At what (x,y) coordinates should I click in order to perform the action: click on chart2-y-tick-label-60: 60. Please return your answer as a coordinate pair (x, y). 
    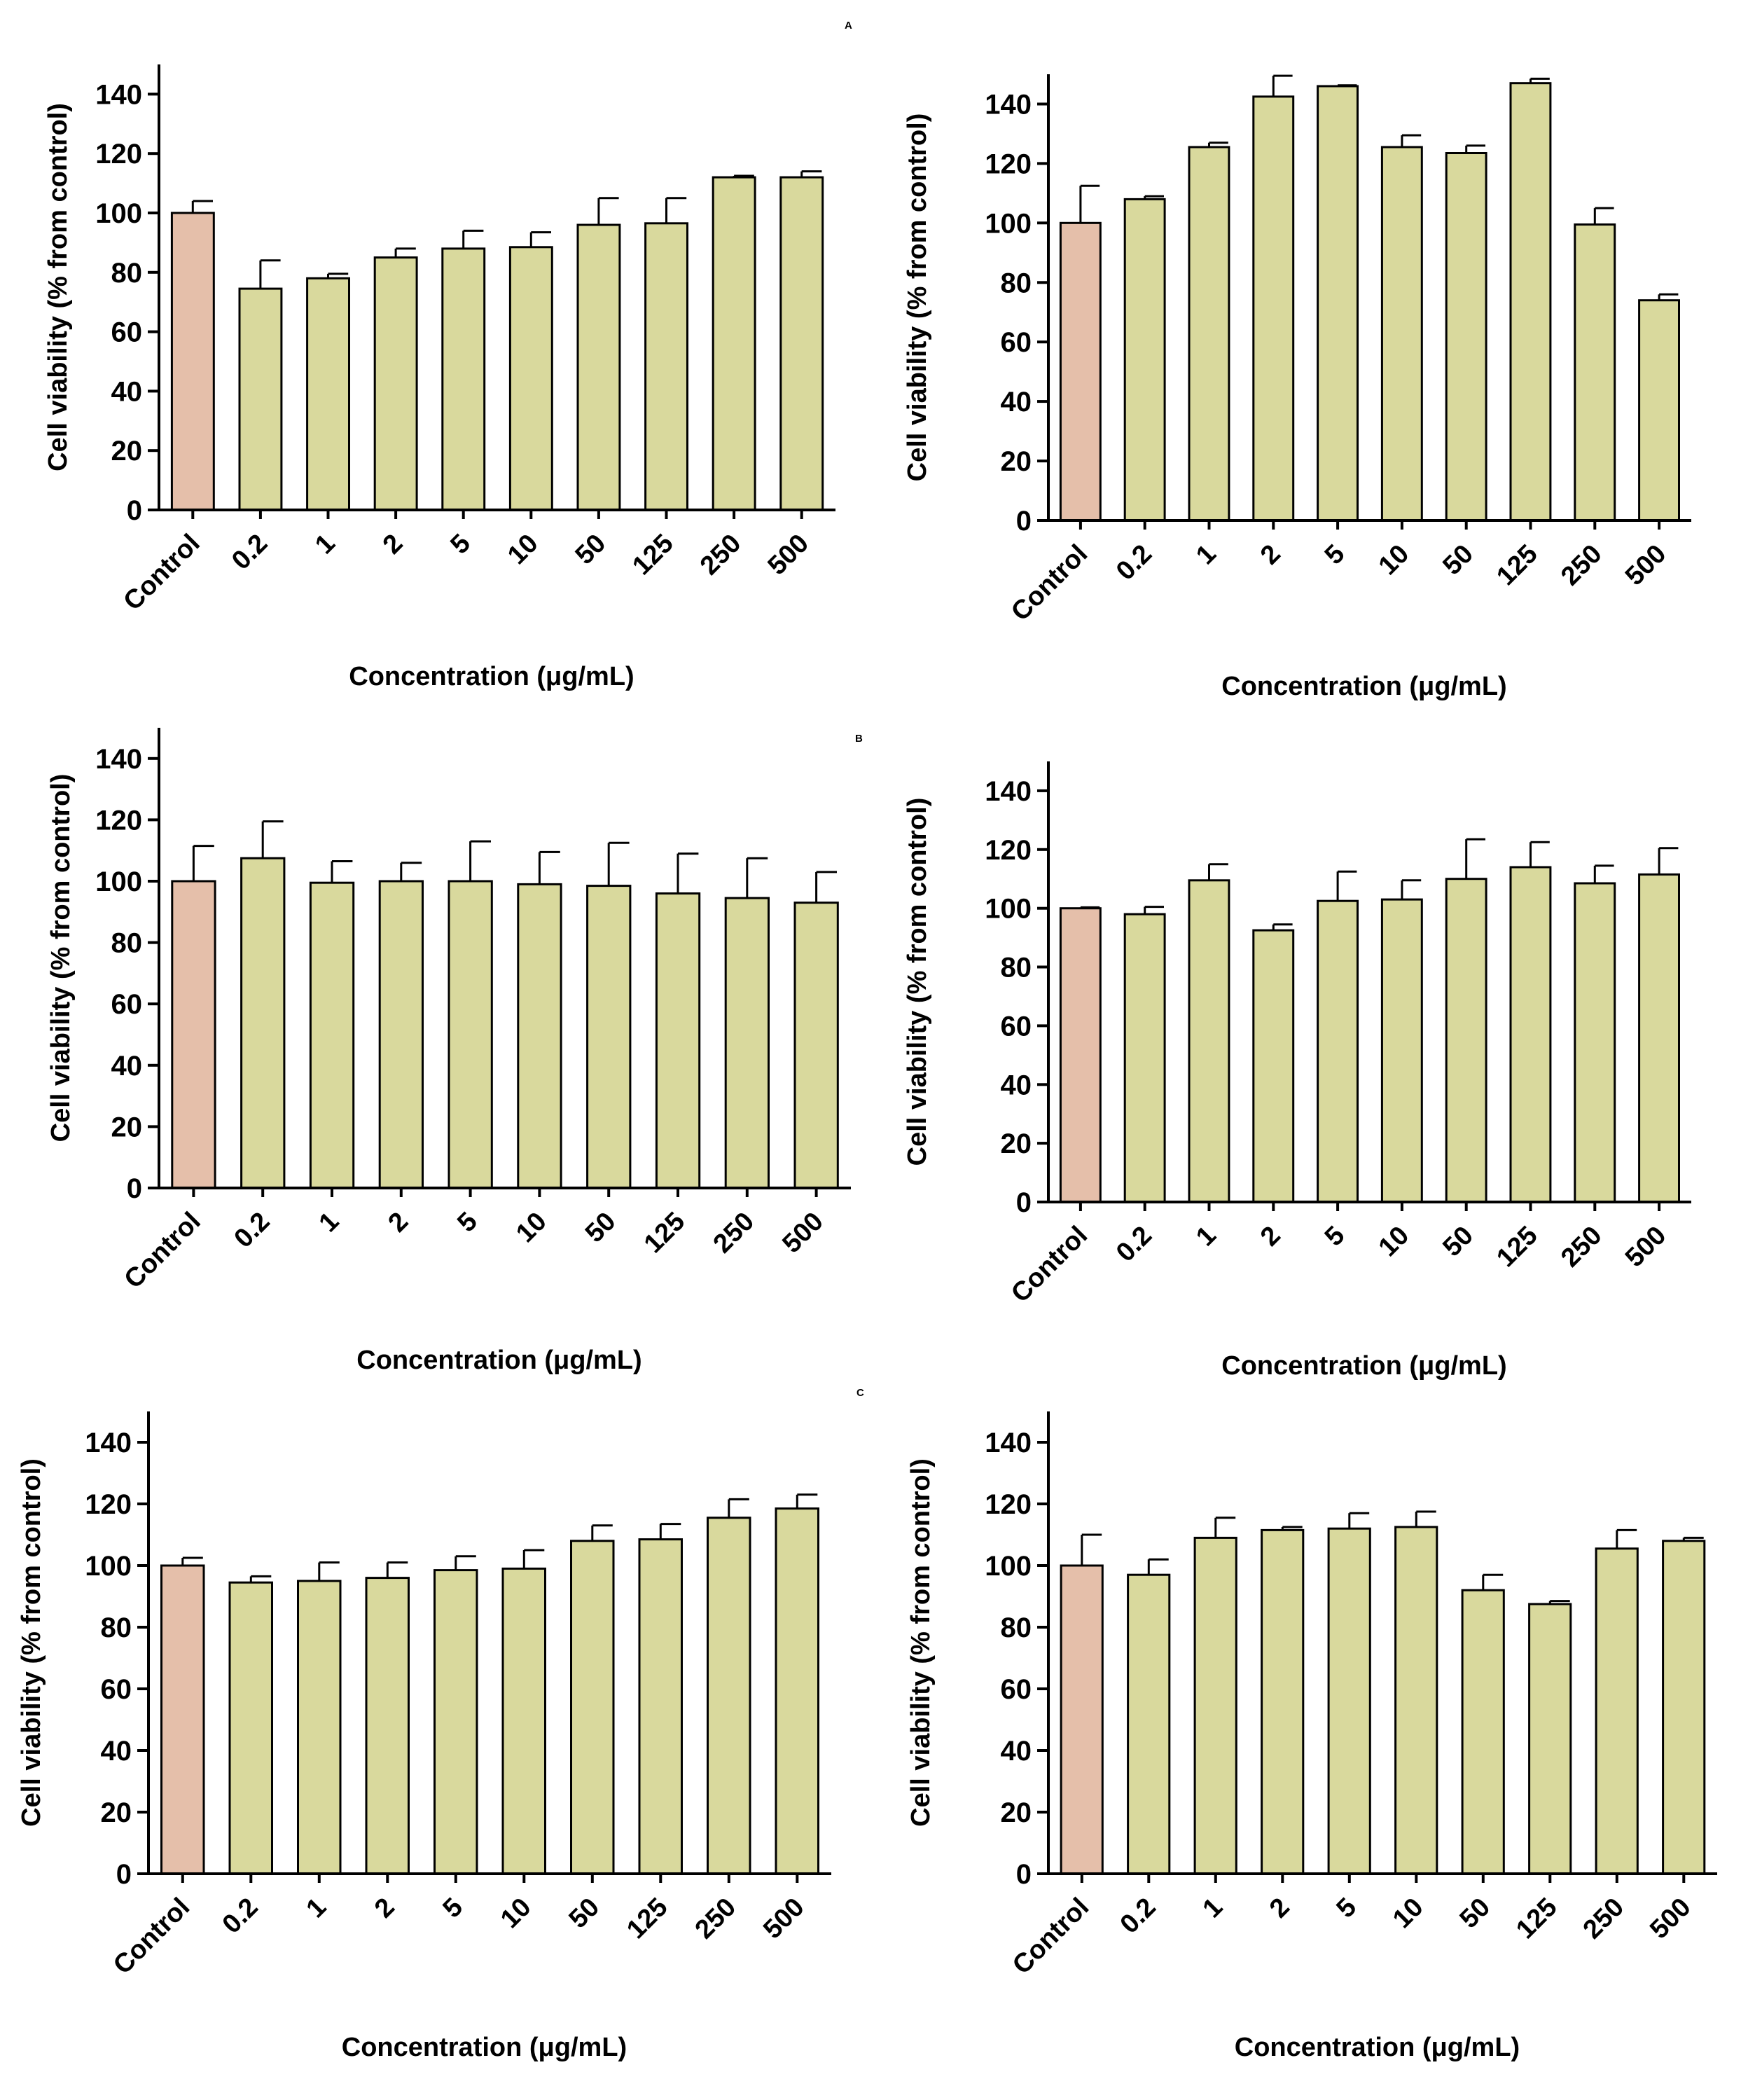
    Looking at the image, I should click on (1016, 342).